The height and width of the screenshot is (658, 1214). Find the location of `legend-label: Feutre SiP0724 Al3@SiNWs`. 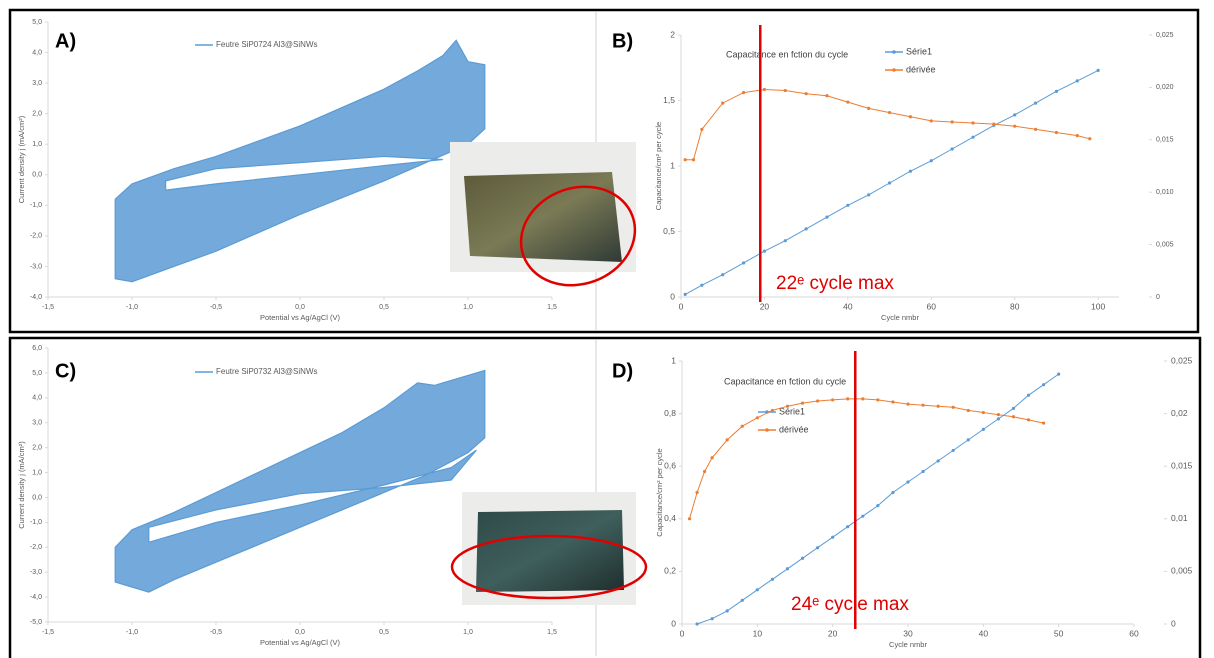

legend-label: Feutre SiP0724 Al3@SiNWs is located at coordinates (267, 44).